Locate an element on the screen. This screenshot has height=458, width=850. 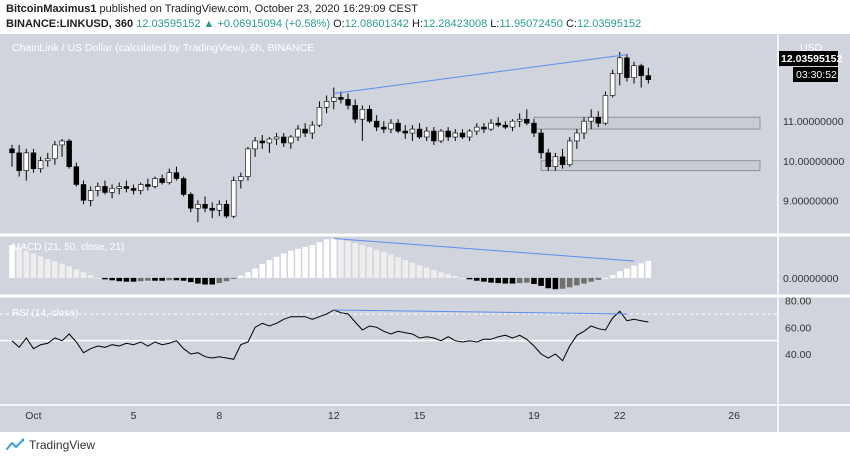
macd-pane-title: MACD (21, 50, close, 21) is located at coordinates (68, 247).